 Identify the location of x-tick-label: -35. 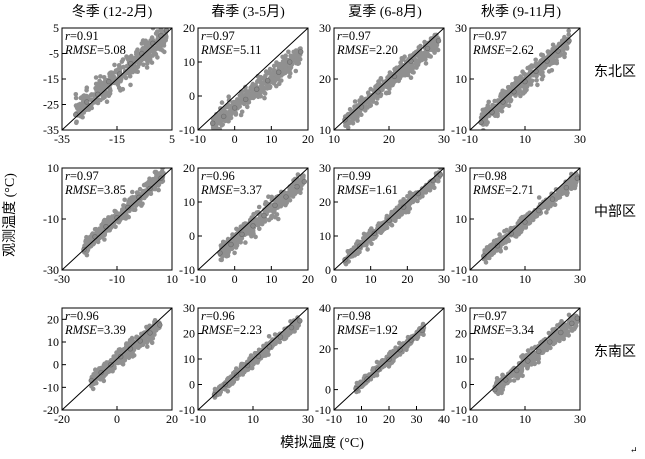
(62, 139).